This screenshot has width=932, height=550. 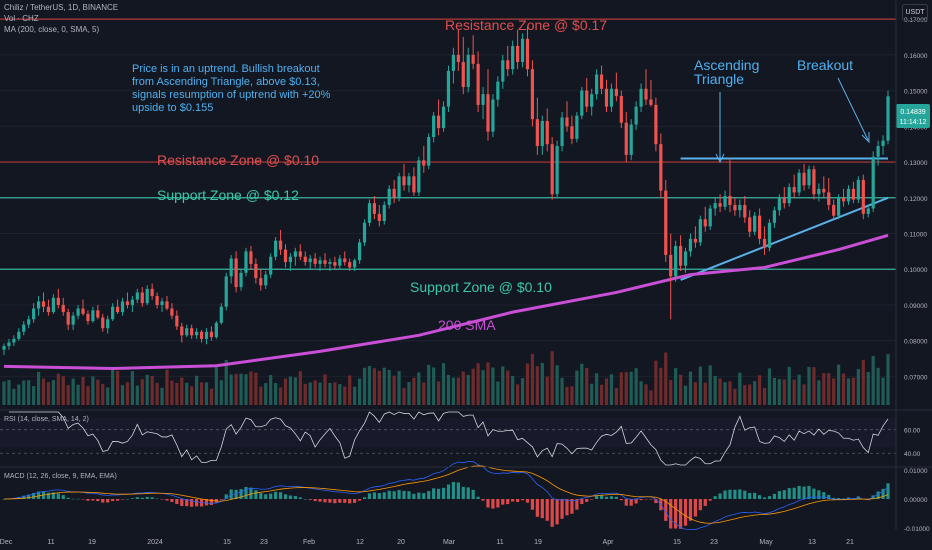 What do you see at coordinates (448, 432) in the screenshot?
I see `rsi-band` at bounding box center [448, 432].